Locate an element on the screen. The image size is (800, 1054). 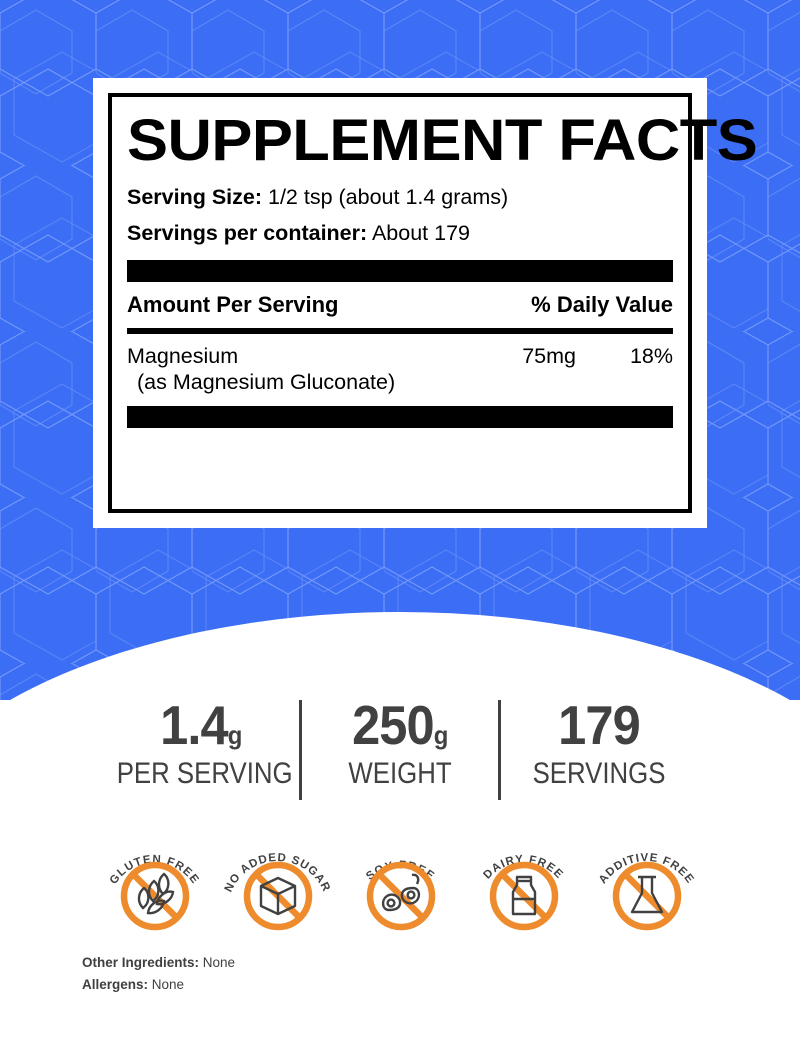
table-bottom-rule is located at coordinates (400, 417).